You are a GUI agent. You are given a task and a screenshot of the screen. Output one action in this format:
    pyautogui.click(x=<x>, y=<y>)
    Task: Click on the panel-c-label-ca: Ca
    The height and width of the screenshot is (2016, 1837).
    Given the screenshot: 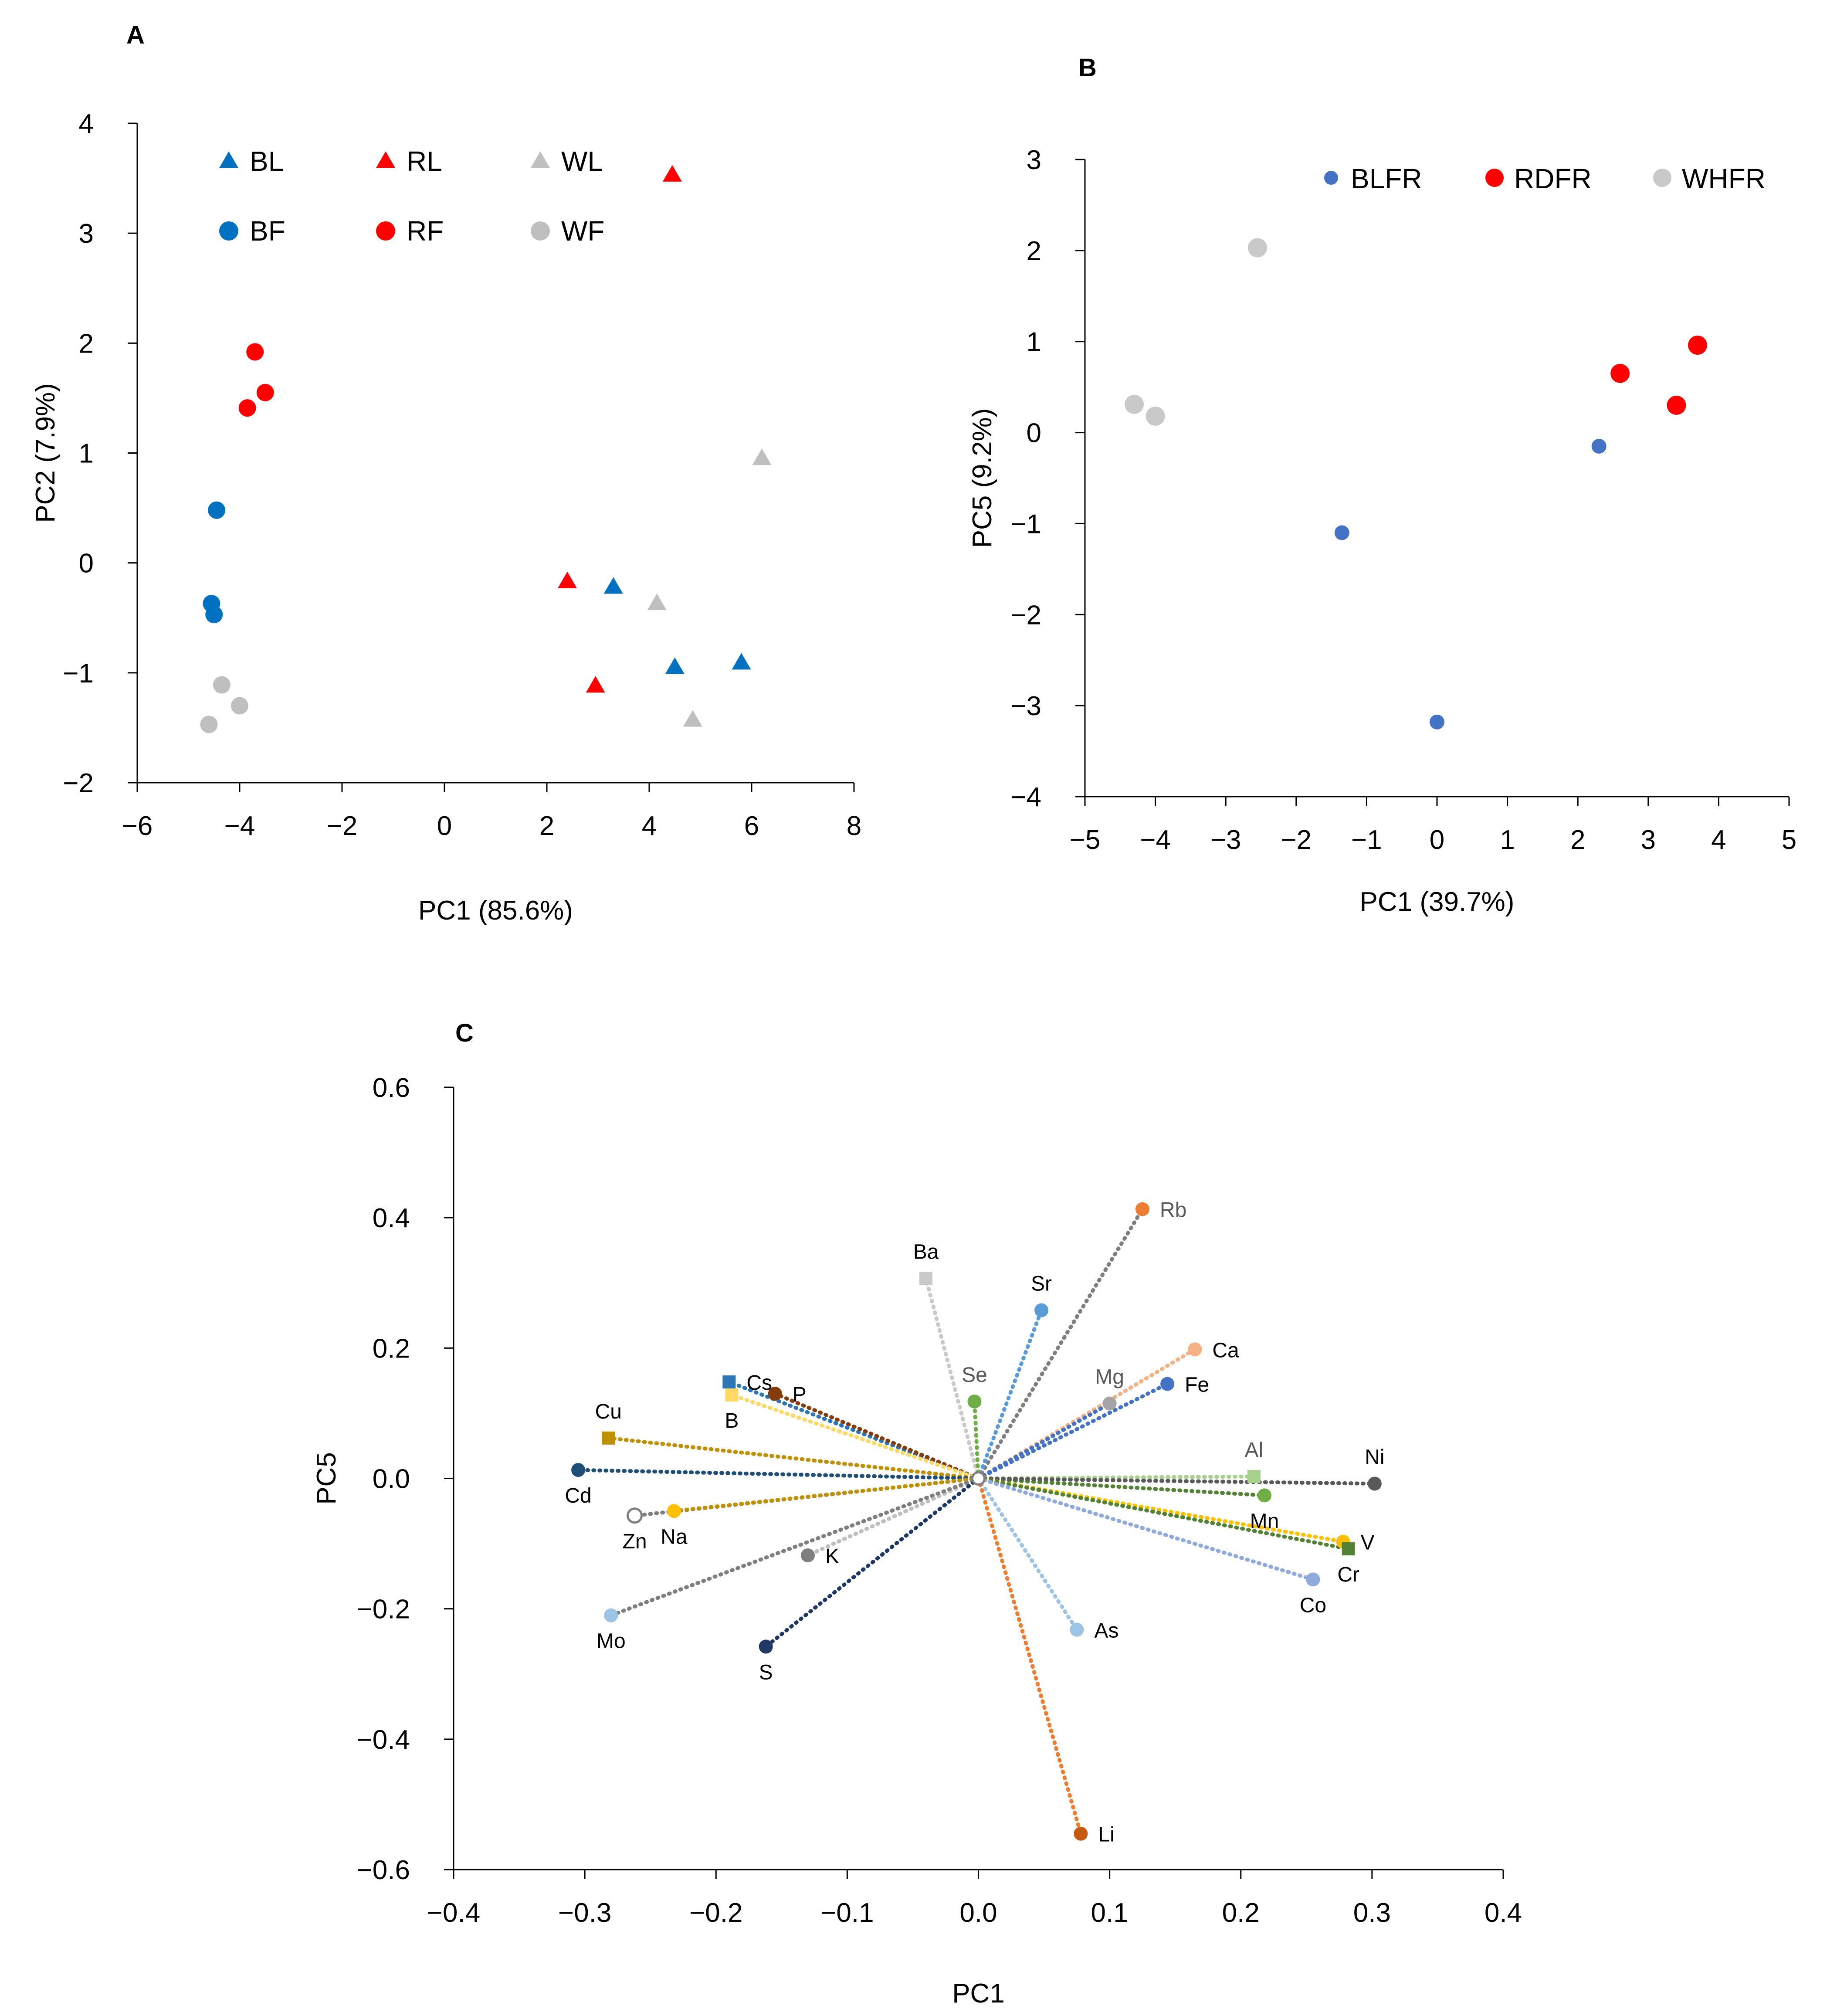 What is the action you would take?
    pyautogui.click(x=1225, y=1350)
    